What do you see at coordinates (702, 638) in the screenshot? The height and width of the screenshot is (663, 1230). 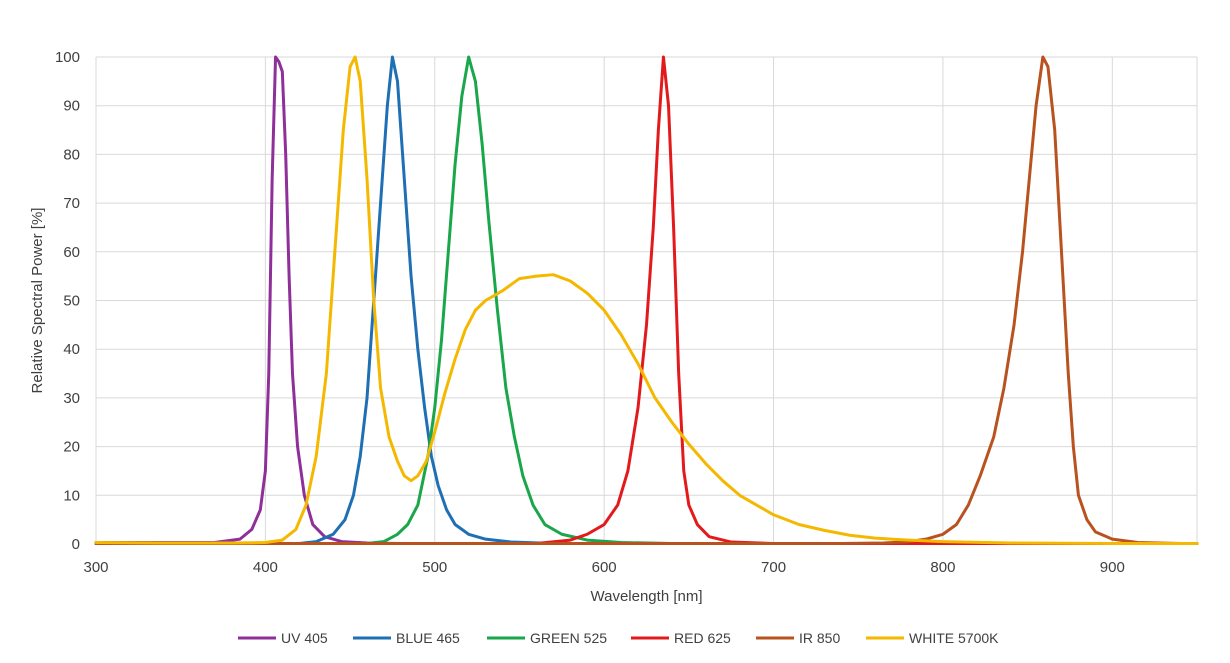 I see `legend-label-3: RED 625` at bounding box center [702, 638].